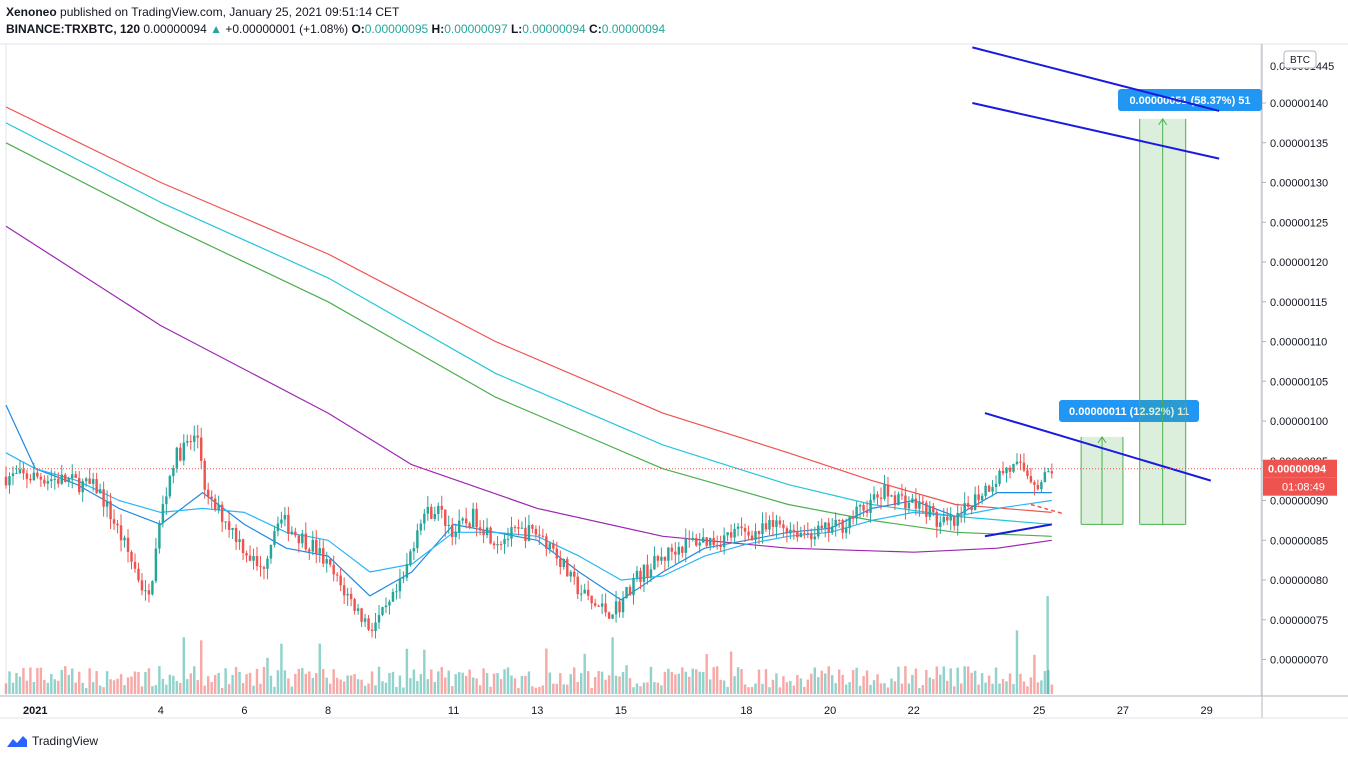 This screenshot has height=761, width=1348. Describe the element at coordinates (1299, 422) in the screenshot. I see `y-tick-label: 0.00000100` at that location.